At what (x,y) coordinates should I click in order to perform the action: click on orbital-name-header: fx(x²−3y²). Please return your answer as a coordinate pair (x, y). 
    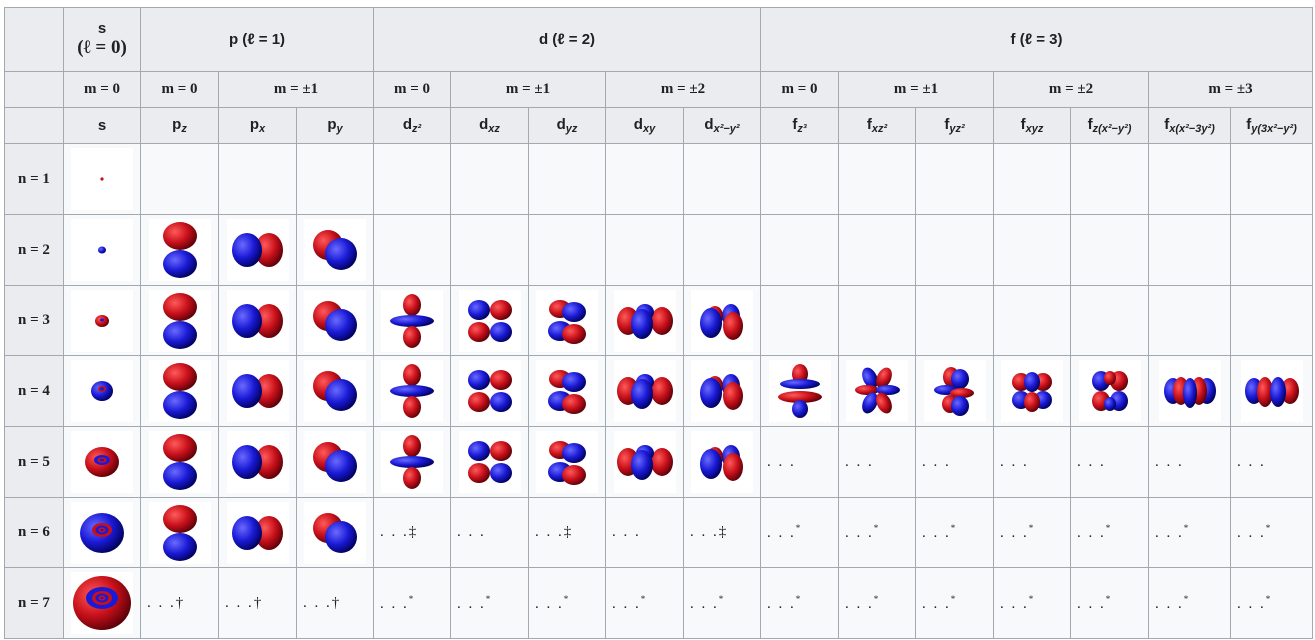
    Looking at the image, I should click on (1189, 125).